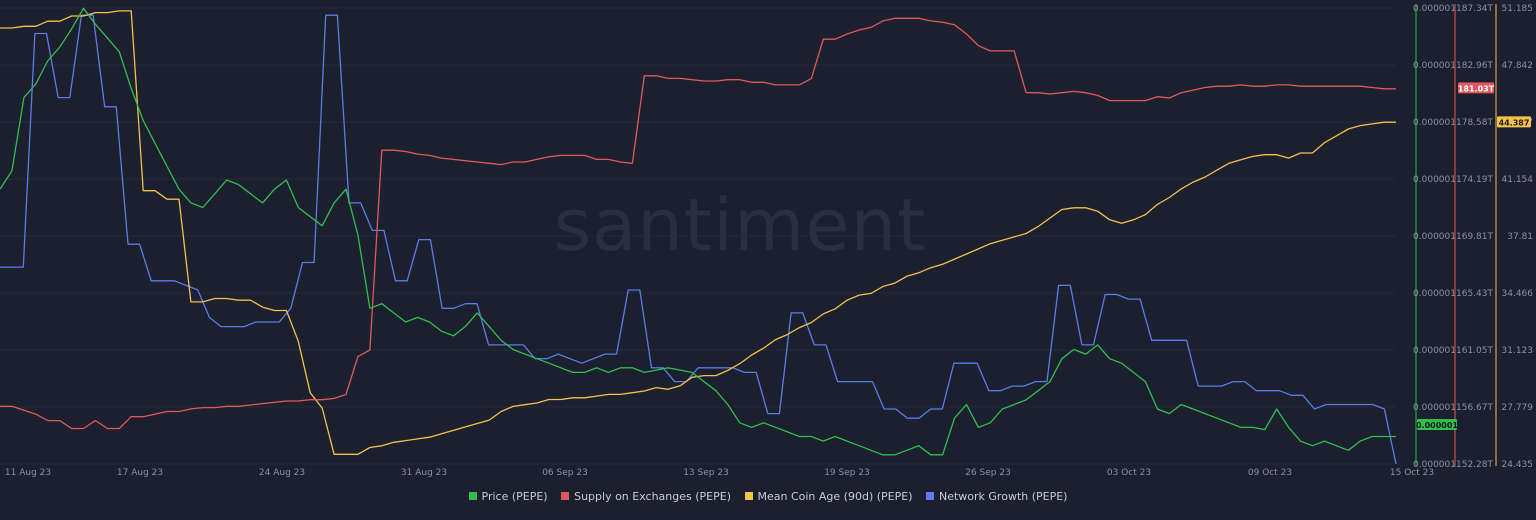  What do you see at coordinates (1129, 473) in the screenshot?
I see `x-tick-label: 03 Oct 23` at bounding box center [1129, 473].